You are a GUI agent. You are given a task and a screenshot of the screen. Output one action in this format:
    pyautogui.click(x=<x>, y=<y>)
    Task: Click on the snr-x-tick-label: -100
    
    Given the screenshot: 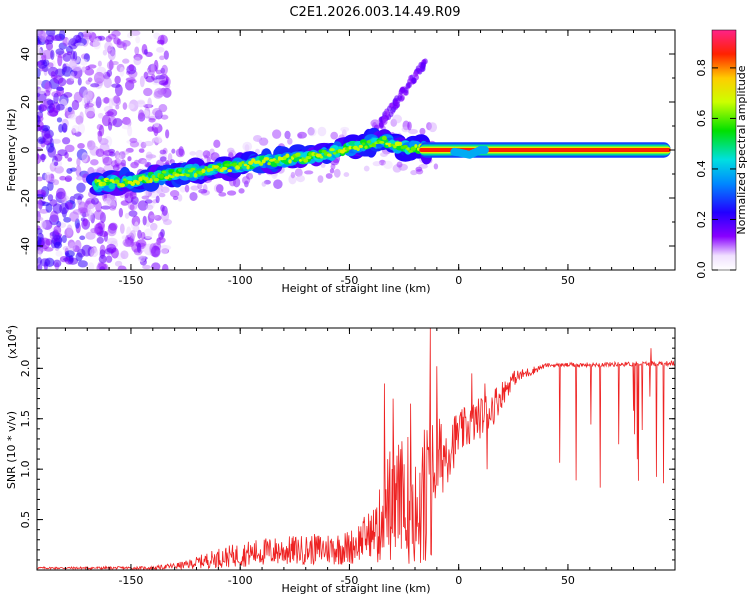 What is the action you would take?
    pyautogui.click(x=240, y=580)
    